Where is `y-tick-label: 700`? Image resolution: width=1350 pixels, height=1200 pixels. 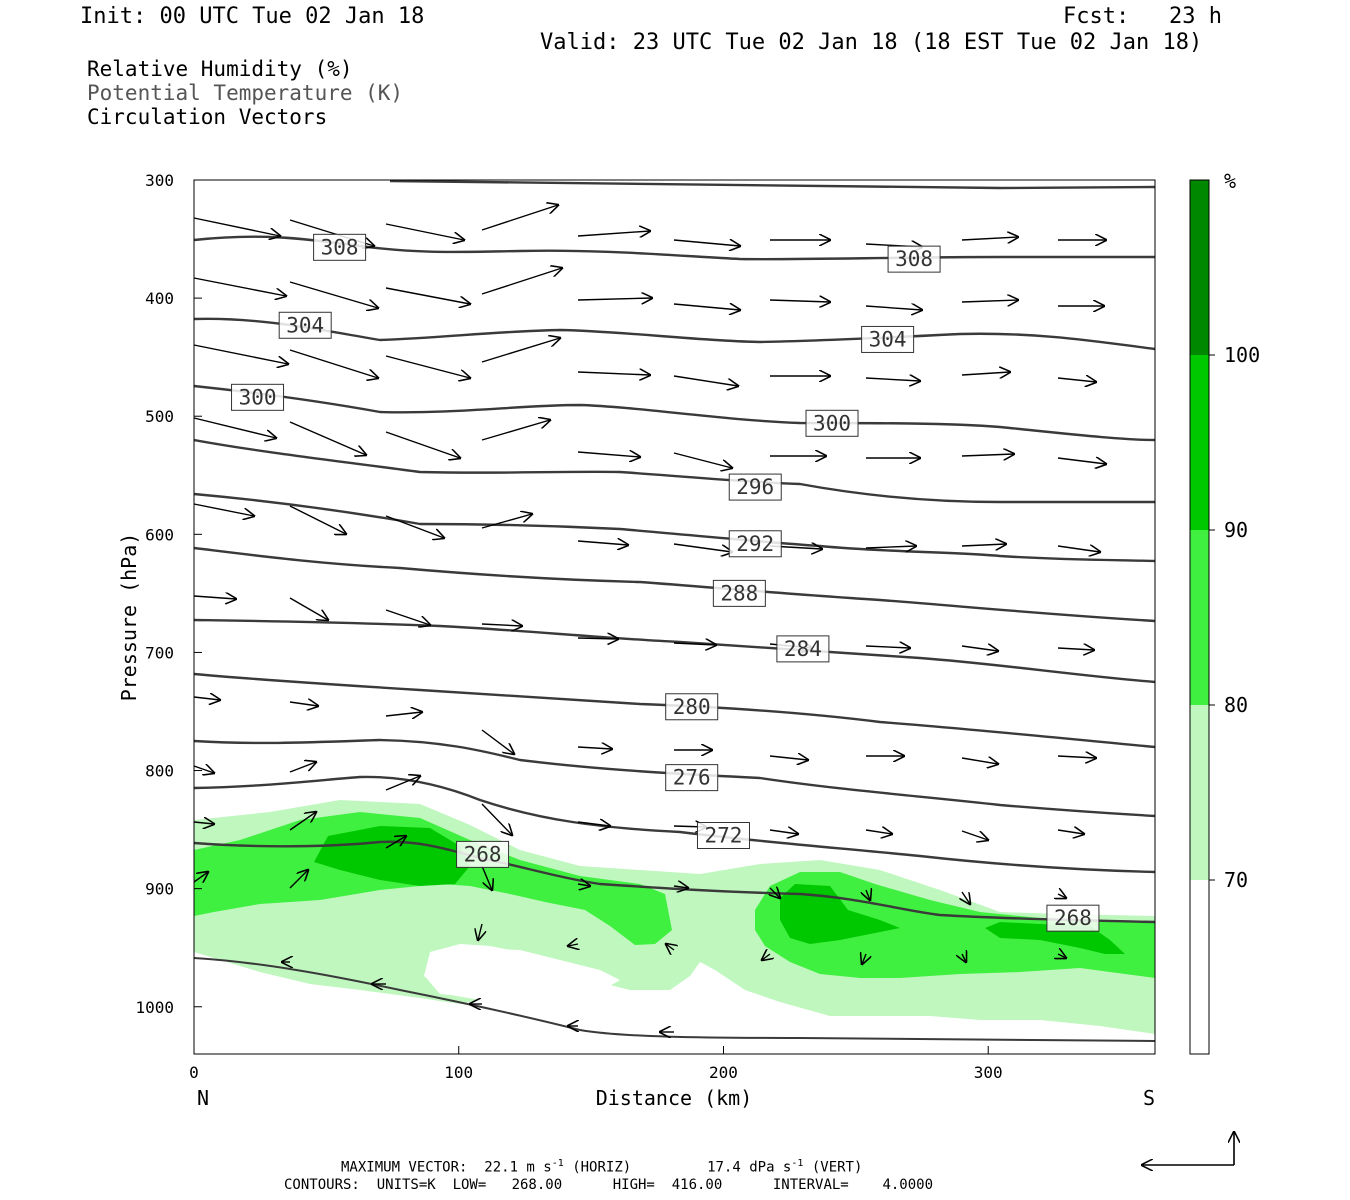 y-tick-label: 700 is located at coordinates (159, 652).